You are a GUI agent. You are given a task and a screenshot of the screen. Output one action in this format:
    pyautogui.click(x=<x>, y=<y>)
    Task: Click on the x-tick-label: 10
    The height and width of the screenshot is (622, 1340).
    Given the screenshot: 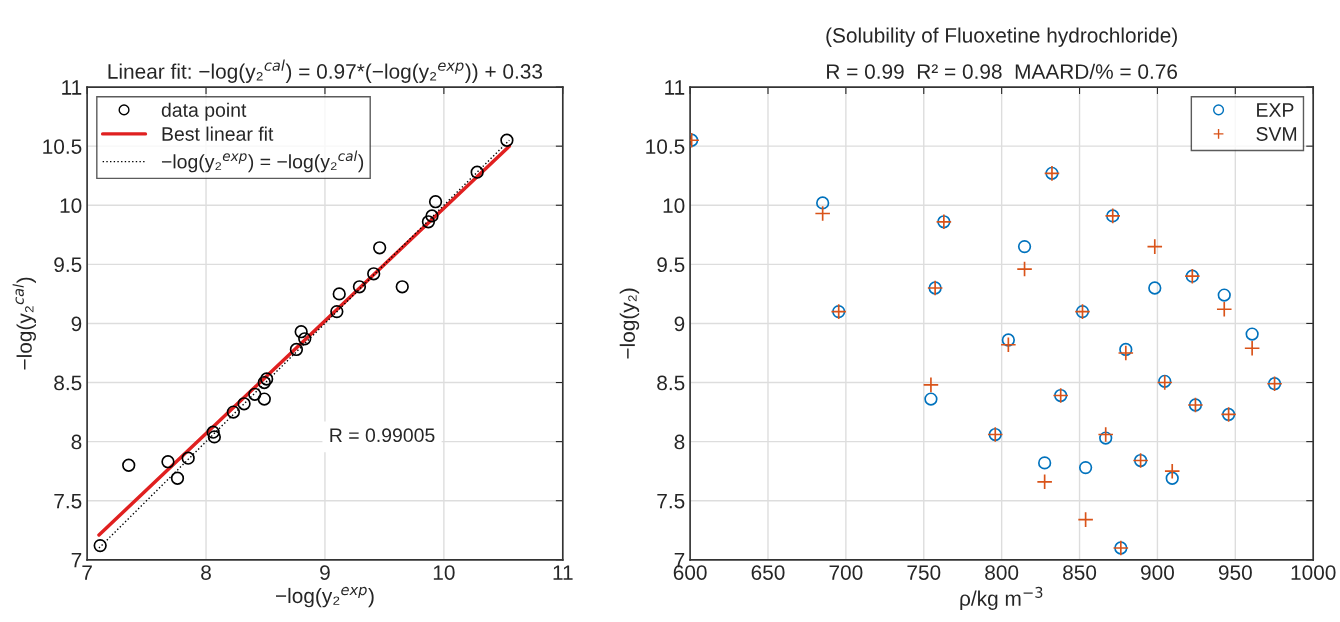 What is the action you would take?
    pyautogui.click(x=444, y=572)
    